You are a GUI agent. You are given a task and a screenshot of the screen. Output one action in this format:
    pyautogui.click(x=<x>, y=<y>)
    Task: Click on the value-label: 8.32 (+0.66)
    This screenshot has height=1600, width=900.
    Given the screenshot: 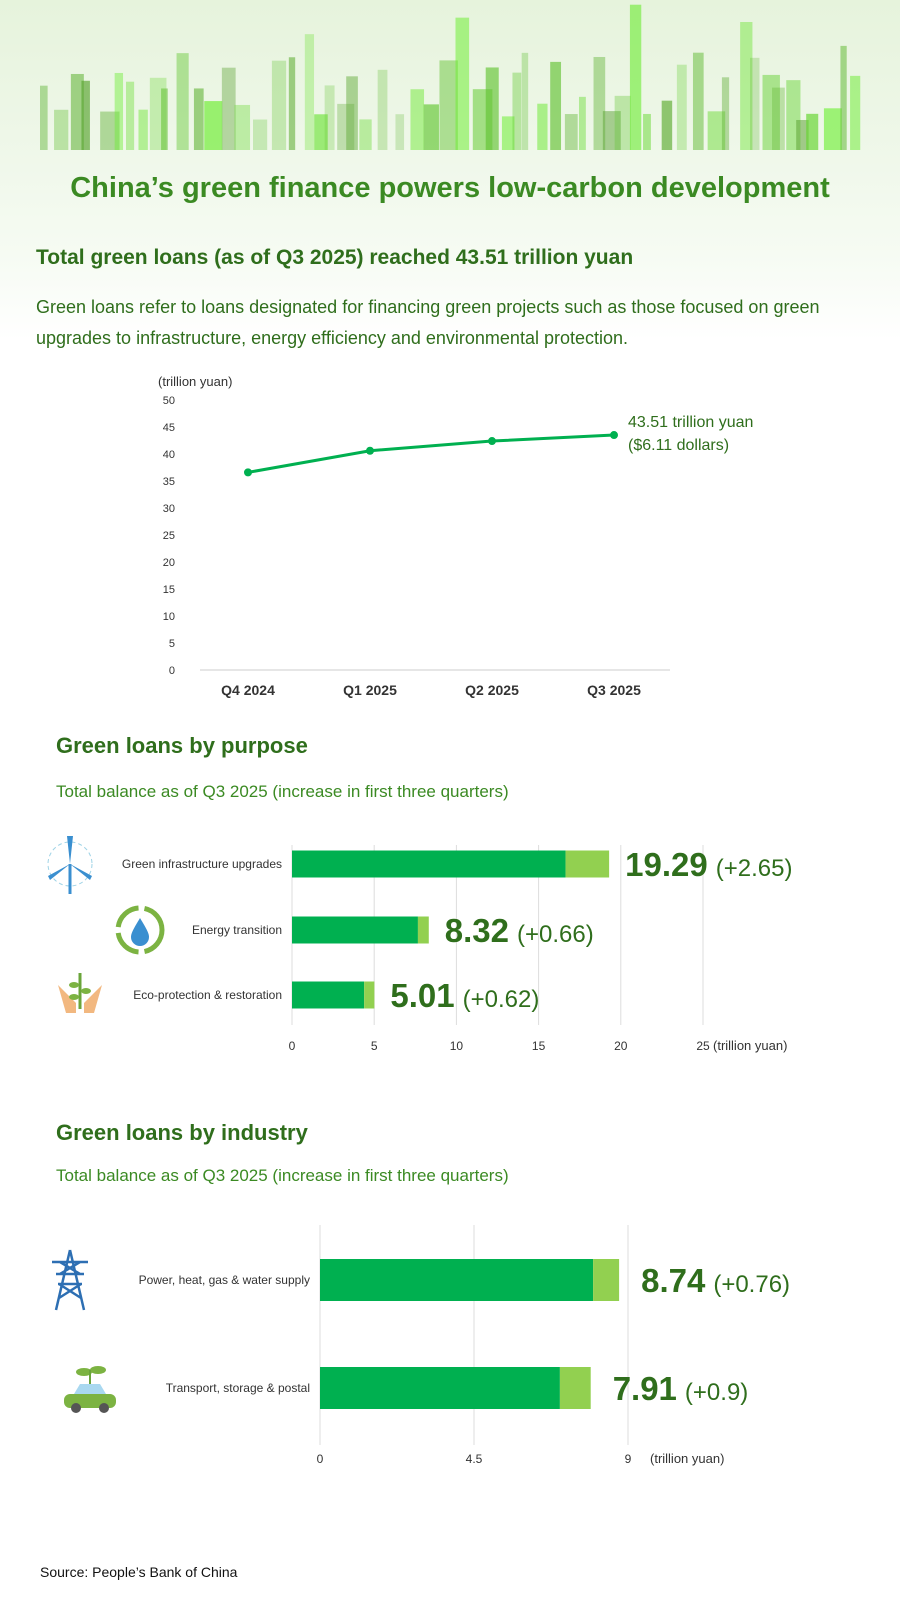 What is the action you would take?
    pyautogui.click(x=519, y=930)
    